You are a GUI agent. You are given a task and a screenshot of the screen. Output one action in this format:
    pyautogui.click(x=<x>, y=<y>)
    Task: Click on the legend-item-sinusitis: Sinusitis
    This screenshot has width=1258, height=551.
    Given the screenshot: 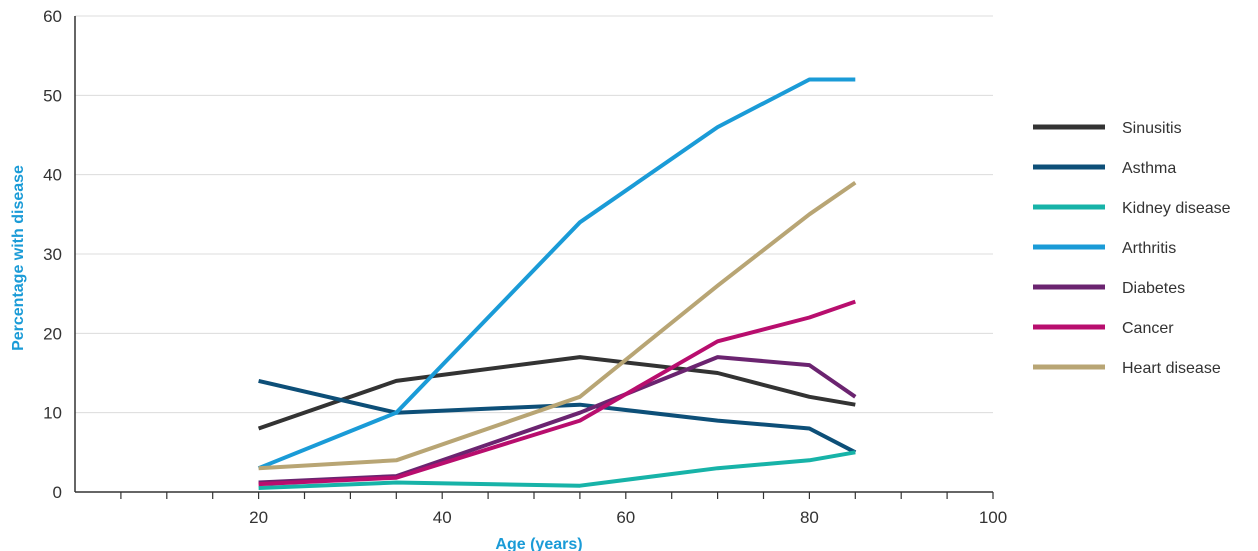 What is the action you would take?
    pyautogui.click(x=1107, y=128)
    